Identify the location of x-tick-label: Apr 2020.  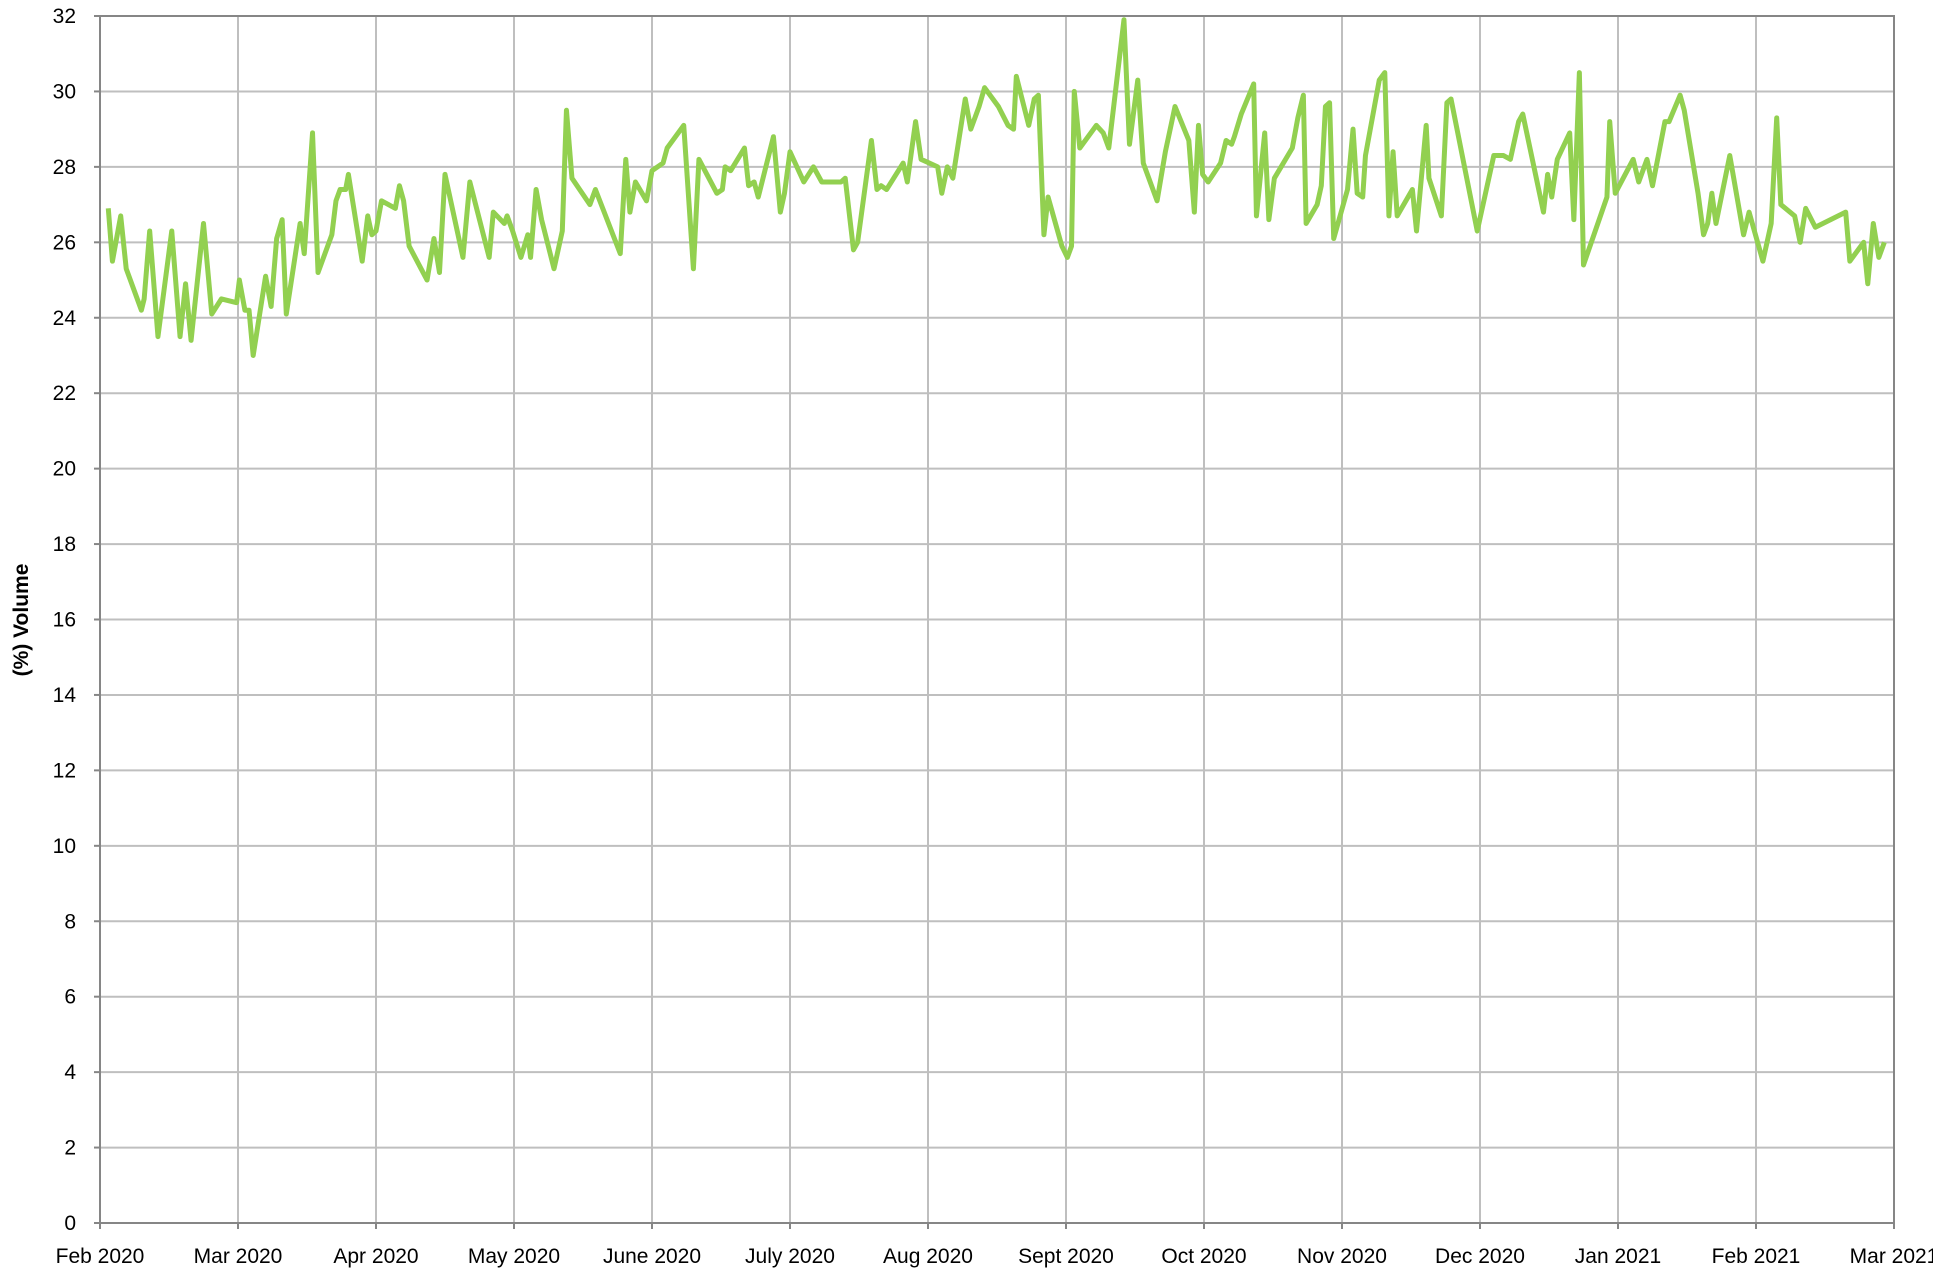
(375, 1256).